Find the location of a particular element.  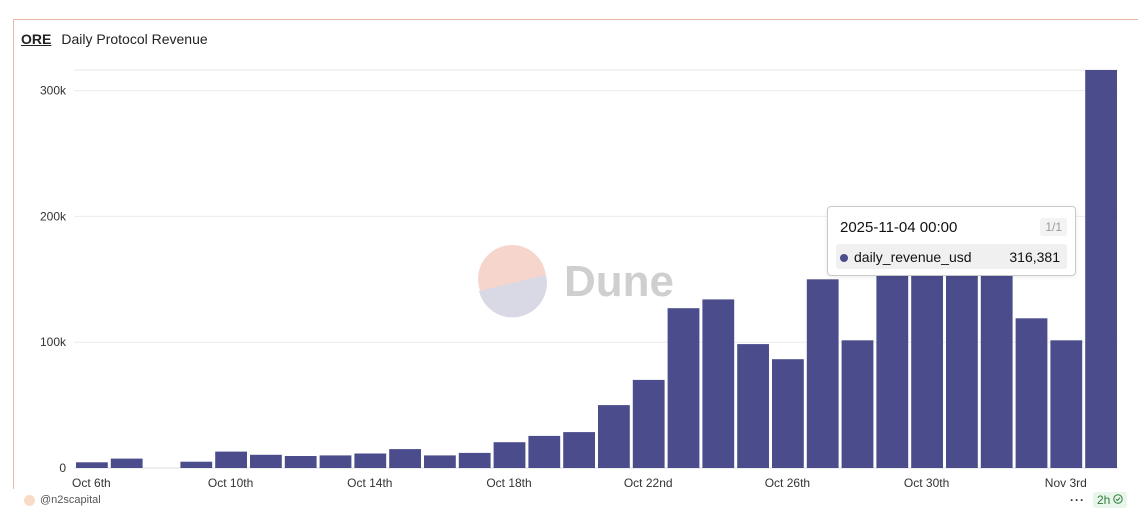

y-tick-label: 0 is located at coordinates (62, 468).